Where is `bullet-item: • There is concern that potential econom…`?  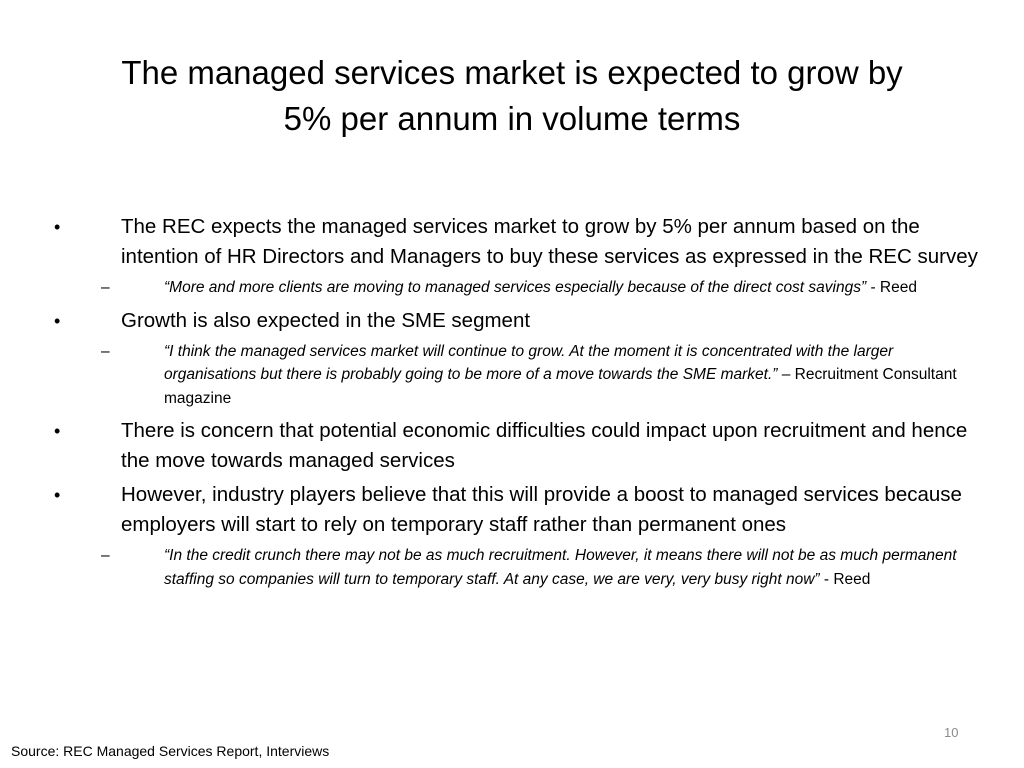 bullet-item: • There is concern that potential econom… is located at coordinates (512, 446).